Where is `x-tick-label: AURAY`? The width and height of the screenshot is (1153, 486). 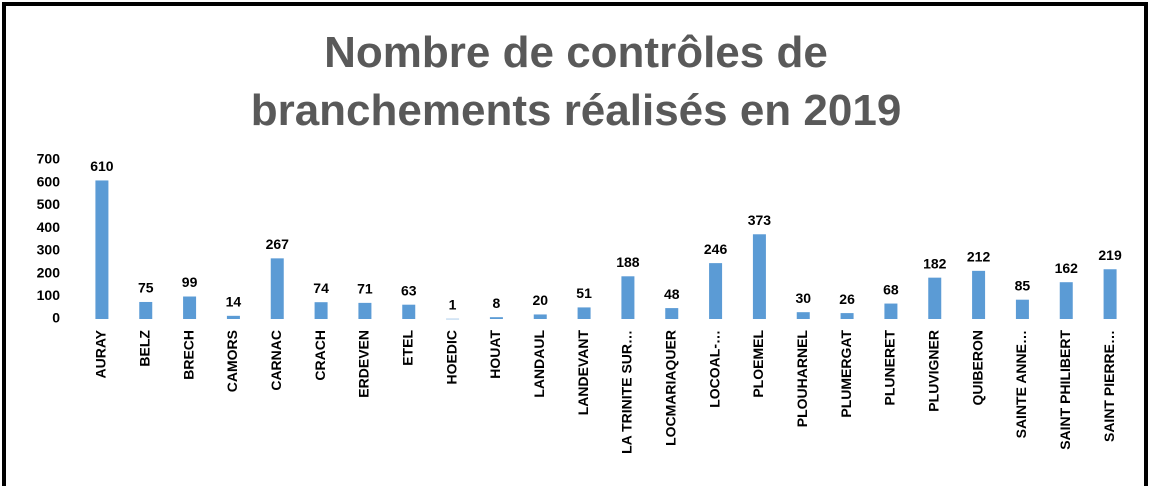
x-tick-label: AURAY is located at coordinates (101, 353).